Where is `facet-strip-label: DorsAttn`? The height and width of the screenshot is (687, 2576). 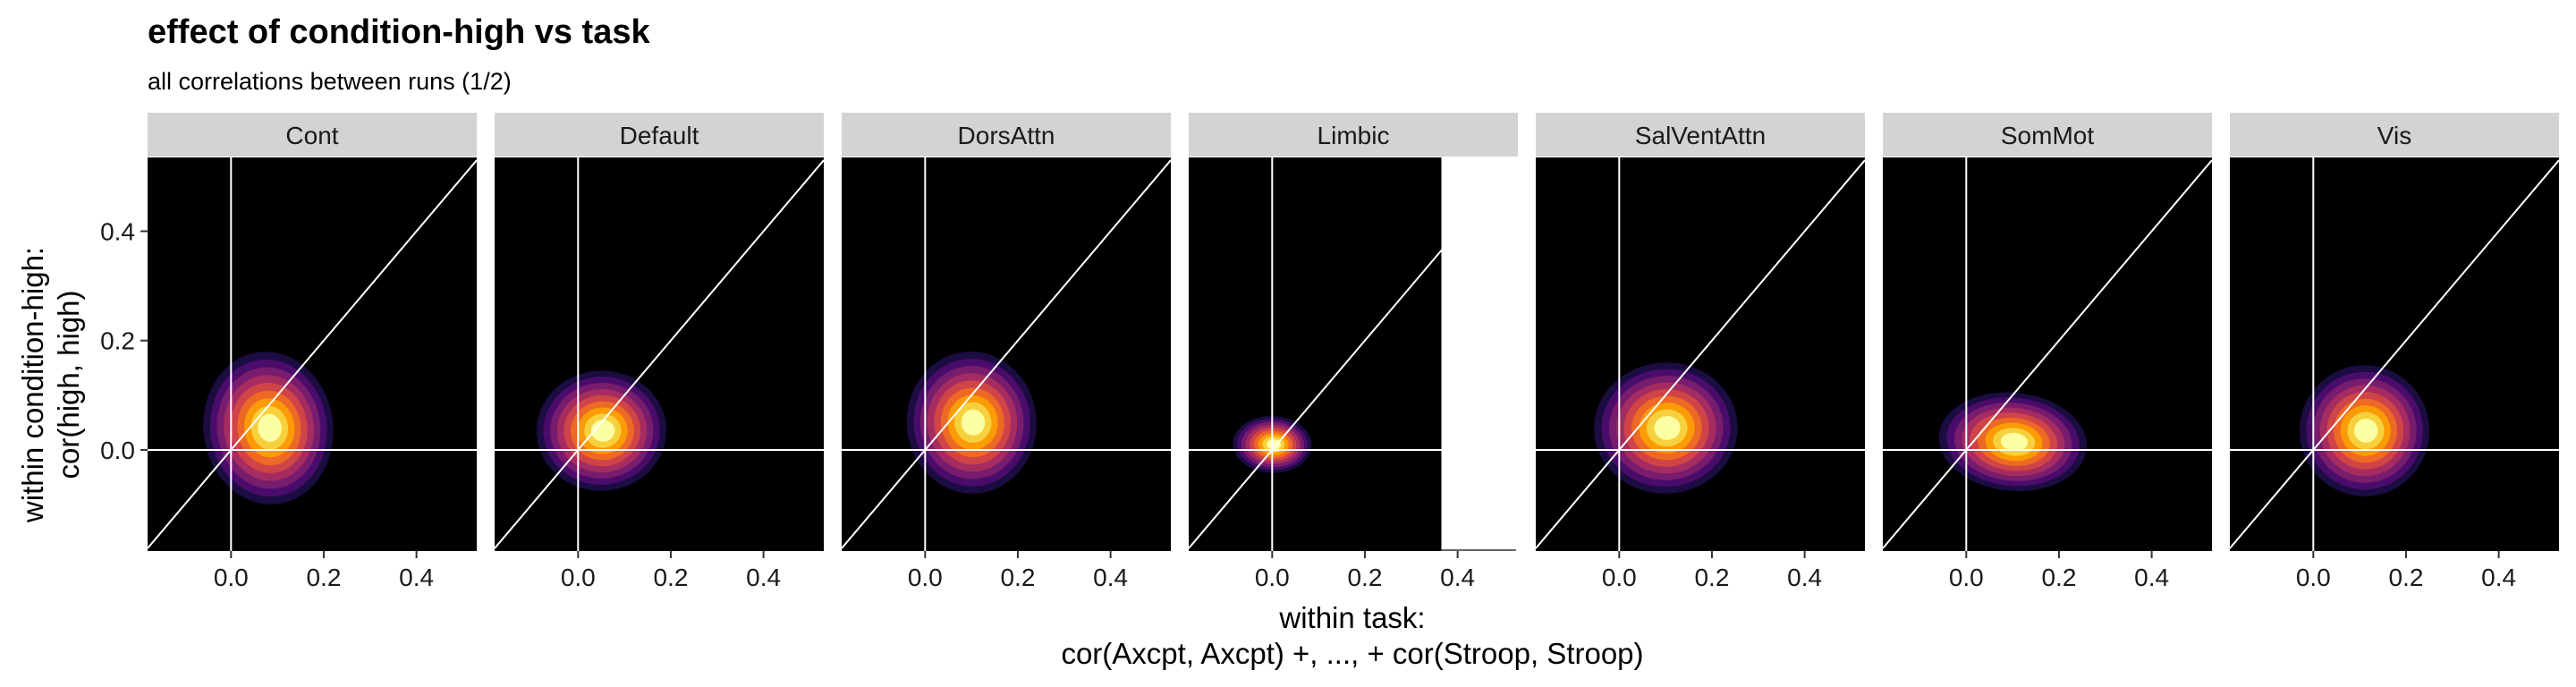
facet-strip-label: DorsAttn is located at coordinates (1006, 135).